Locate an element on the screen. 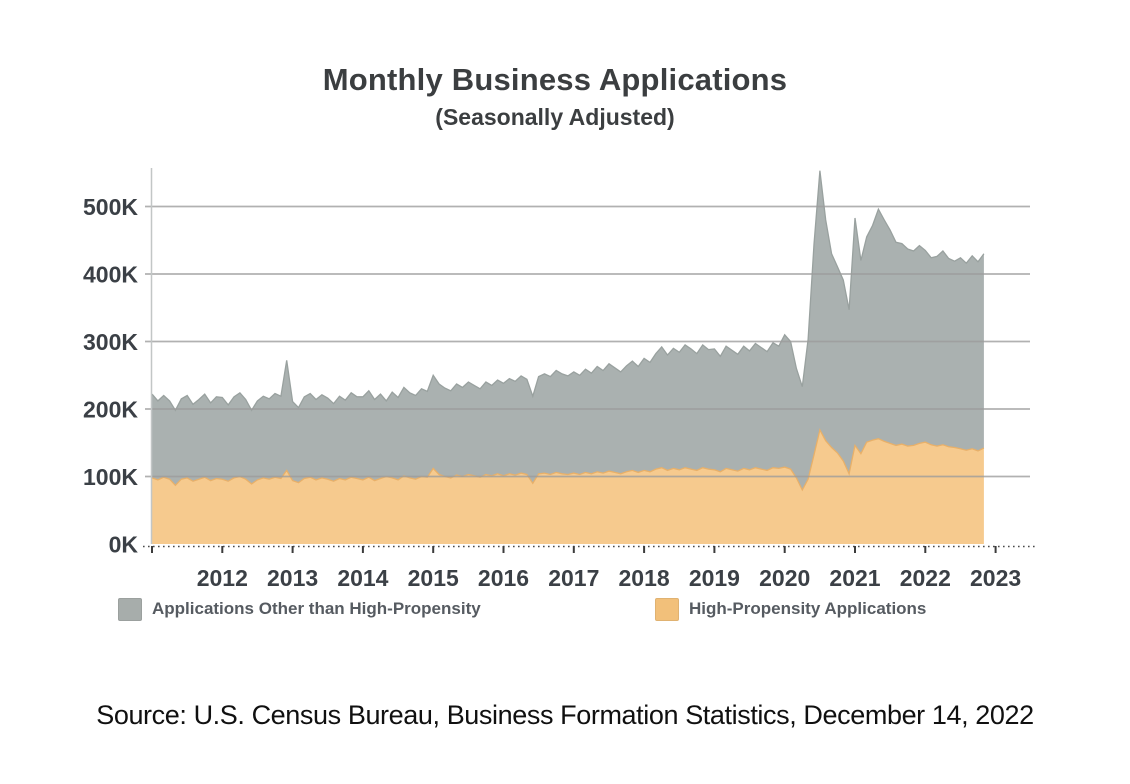 The height and width of the screenshot is (784, 1130). x-axis-tick-label: 2016 is located at coordinates (503, 578).